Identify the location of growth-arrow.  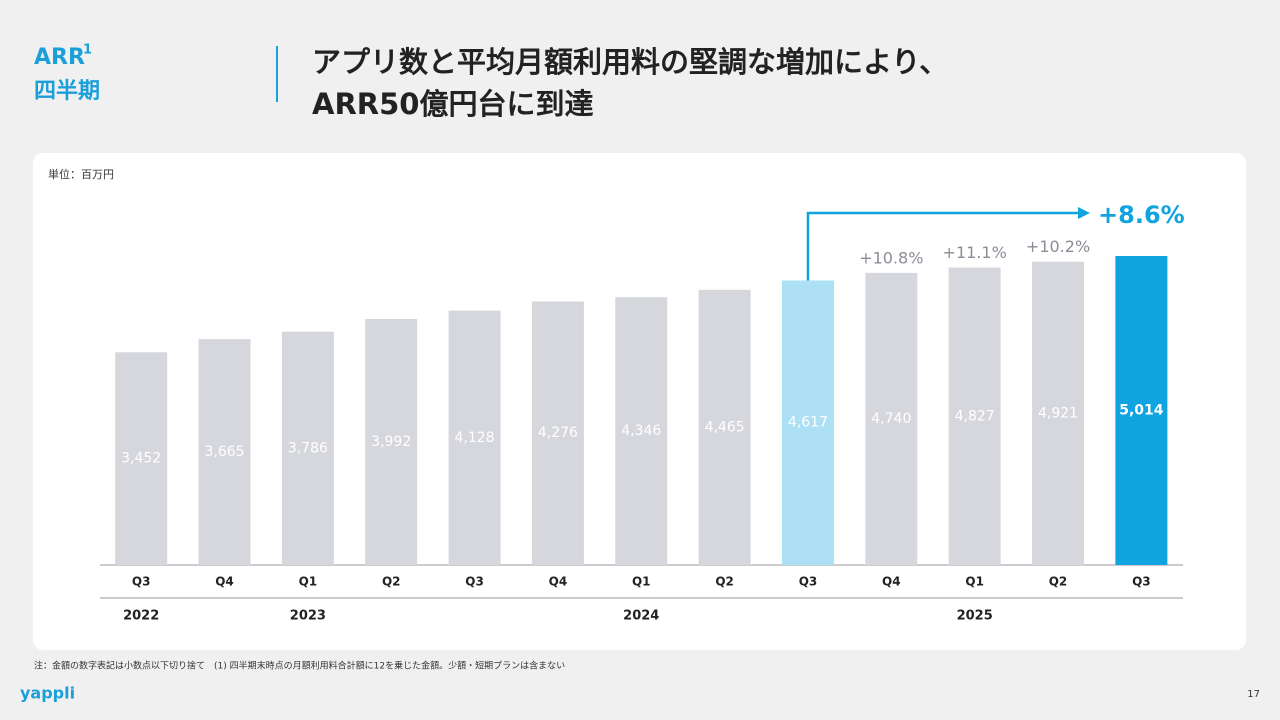
(943, 246).